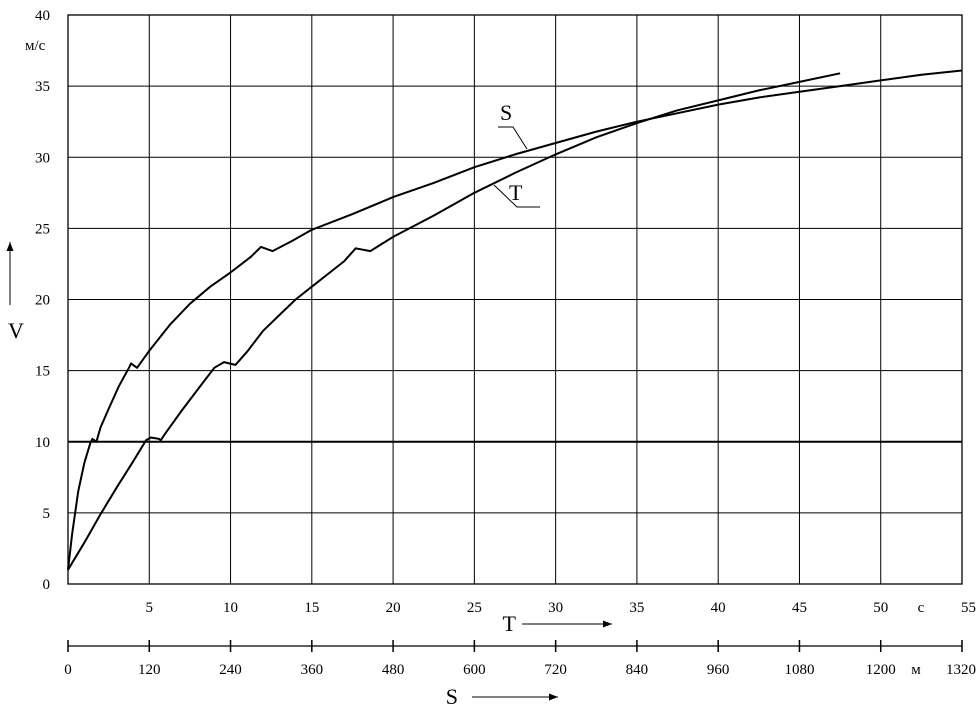 The width and height of the screenshot is (979, 713). Describe the element at coordinates (516, 192) in the screenshot. I see `series-label-t: T` at that location.